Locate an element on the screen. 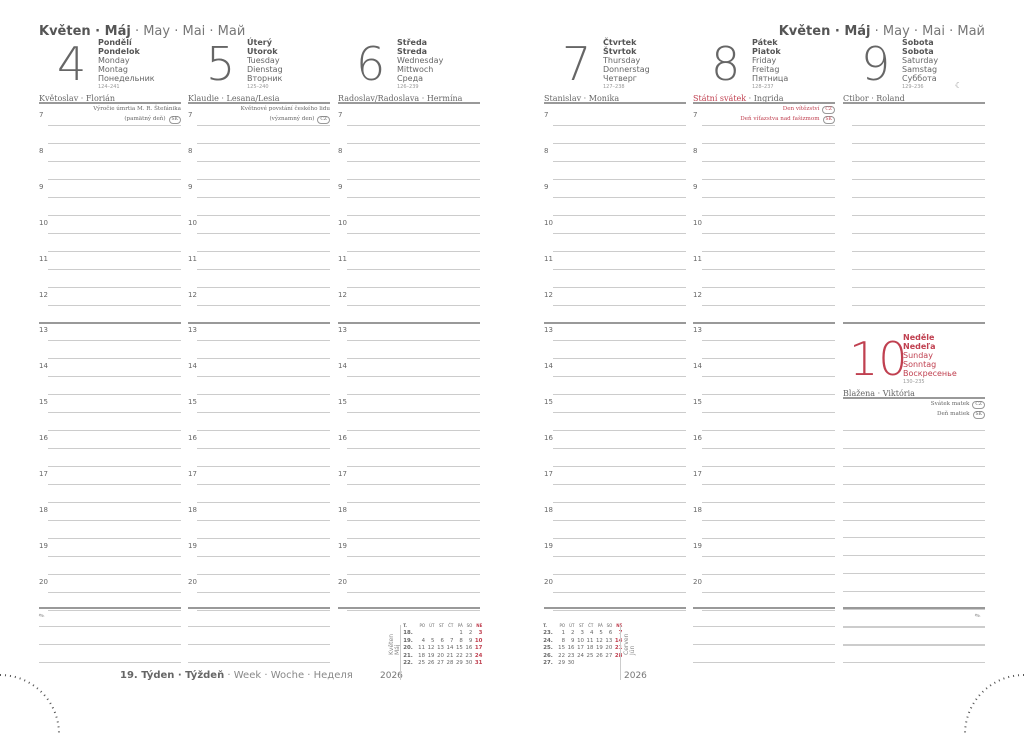 This screenshot has height=734, width=1024. mini-calendar-day: 18. is located at coordinates (408, 633).